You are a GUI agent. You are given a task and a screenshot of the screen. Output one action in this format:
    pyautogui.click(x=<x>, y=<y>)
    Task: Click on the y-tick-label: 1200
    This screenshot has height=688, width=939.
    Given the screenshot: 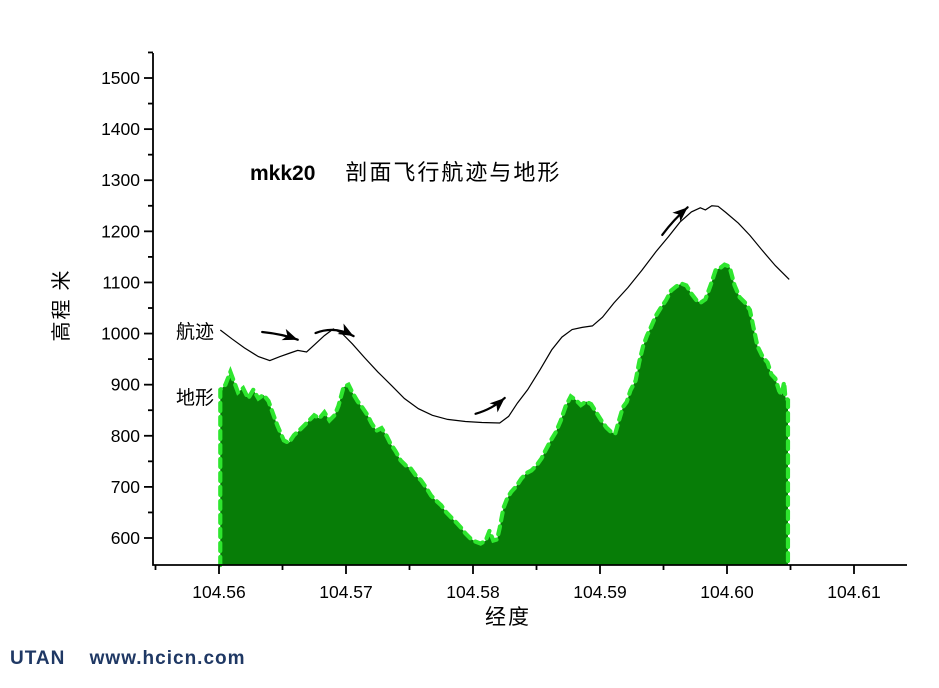 What is the action you would take?
    pyautogui.click(x=120, y=231)
    